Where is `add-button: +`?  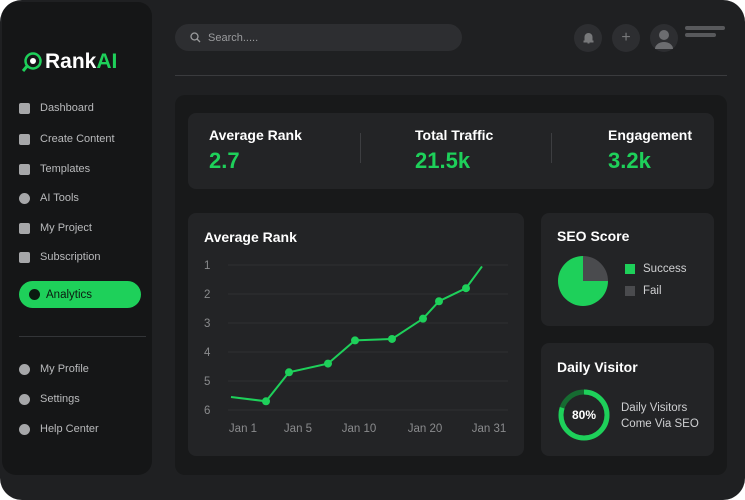 add-button: + is located at coordinates (626, 38).